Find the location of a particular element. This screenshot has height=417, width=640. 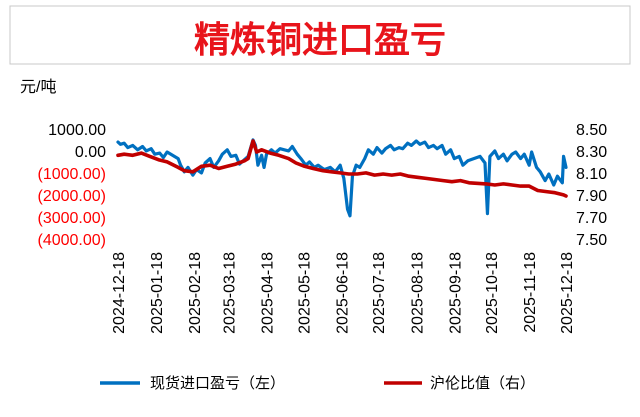

right-axis-tick-label: 7.70 is located at coordinates (591, 218).